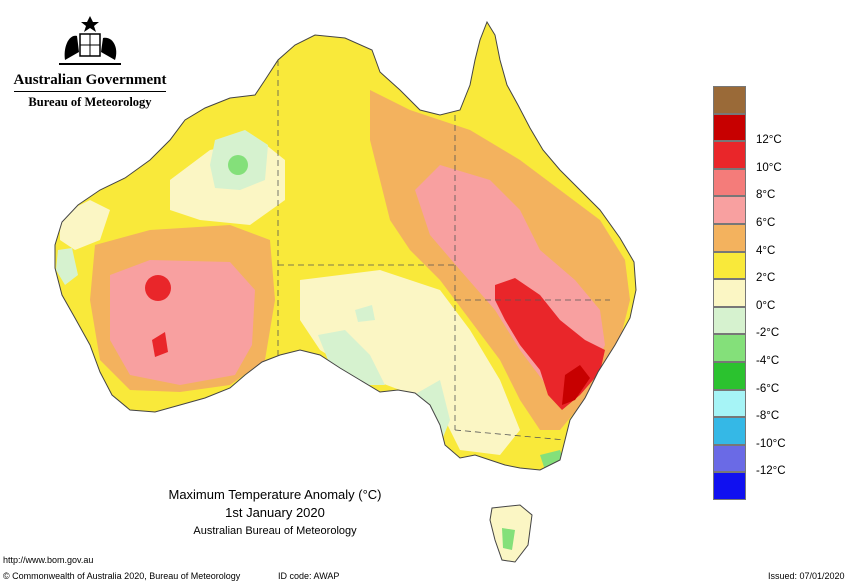  What do you see at coordinates (48, 560) in the screenshot?
I see `footer-url: http://www.bom.gov.au` at bounding box center [48, 560].